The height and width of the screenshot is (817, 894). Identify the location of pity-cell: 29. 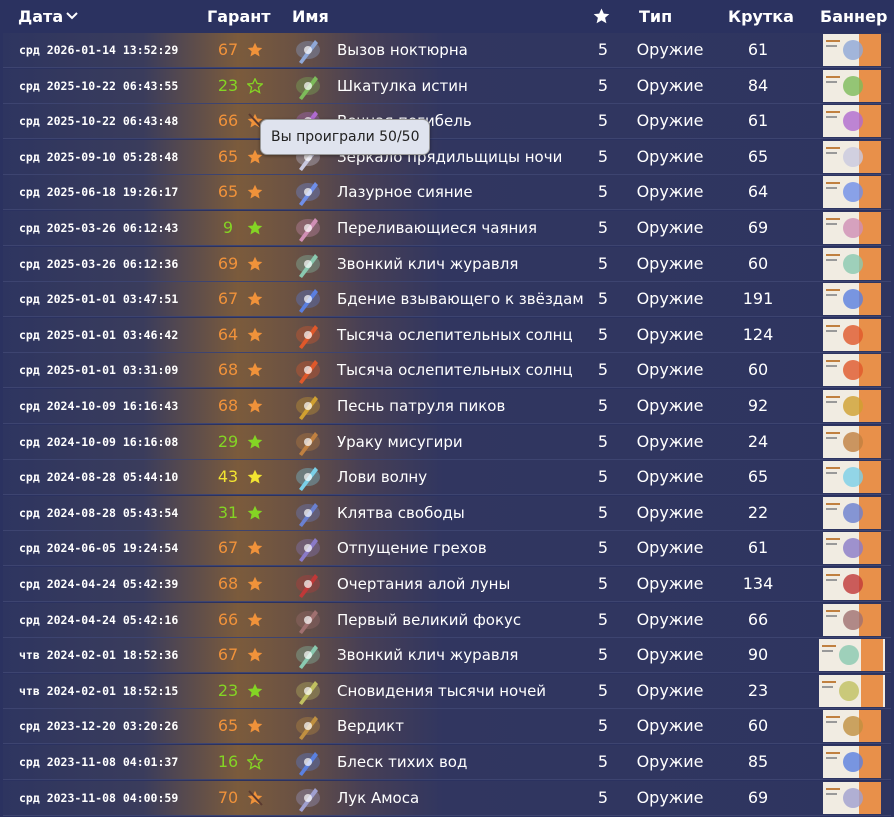
(228, 441).